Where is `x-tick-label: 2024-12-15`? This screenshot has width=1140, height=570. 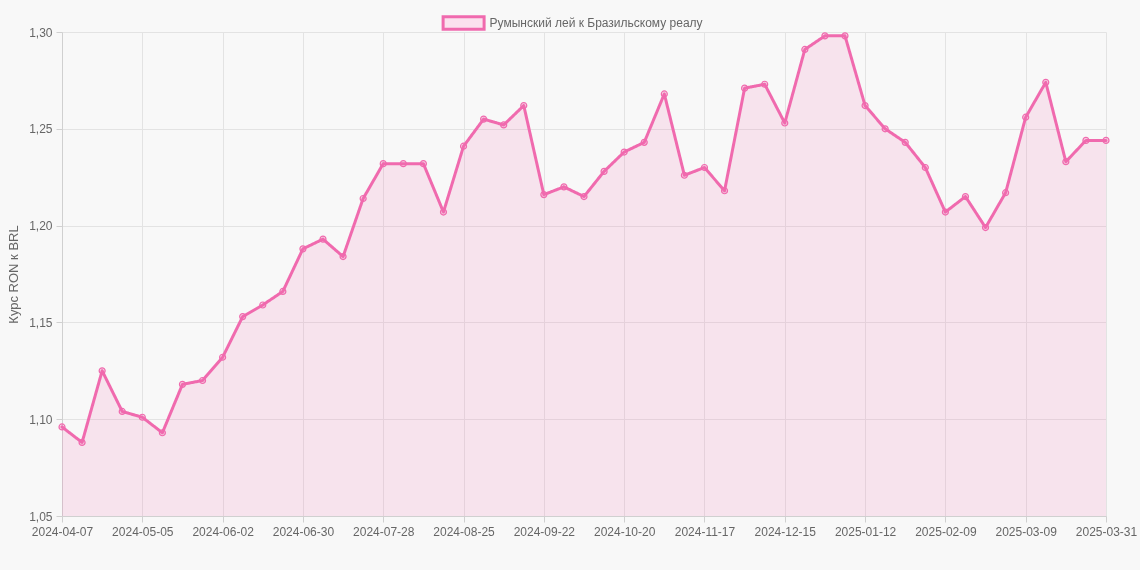
x-tick-label: 2024-12-15 is located at coordinates (785, 531).